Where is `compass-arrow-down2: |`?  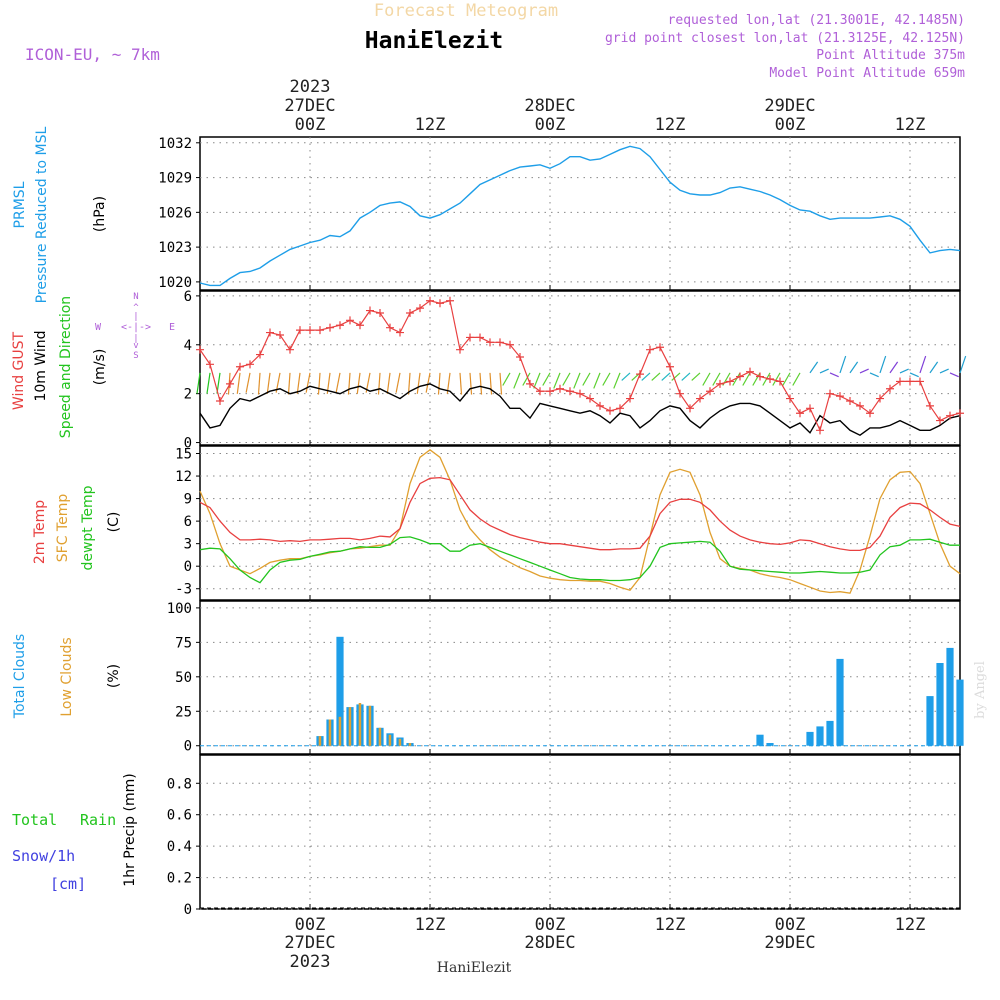 compass-arrow-down2: | is located at coordinates (135, 339).